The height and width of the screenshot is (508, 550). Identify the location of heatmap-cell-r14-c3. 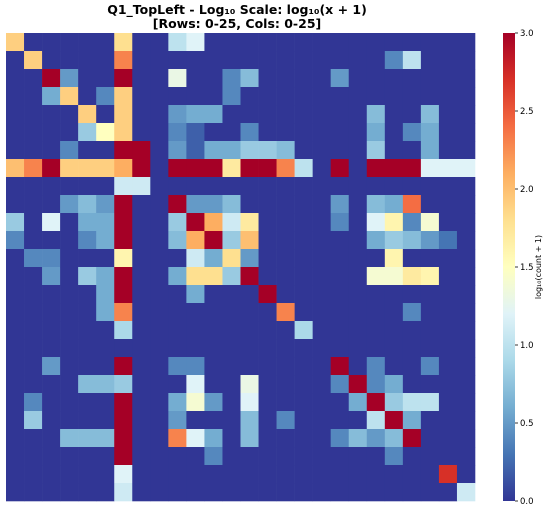
(69, 294).